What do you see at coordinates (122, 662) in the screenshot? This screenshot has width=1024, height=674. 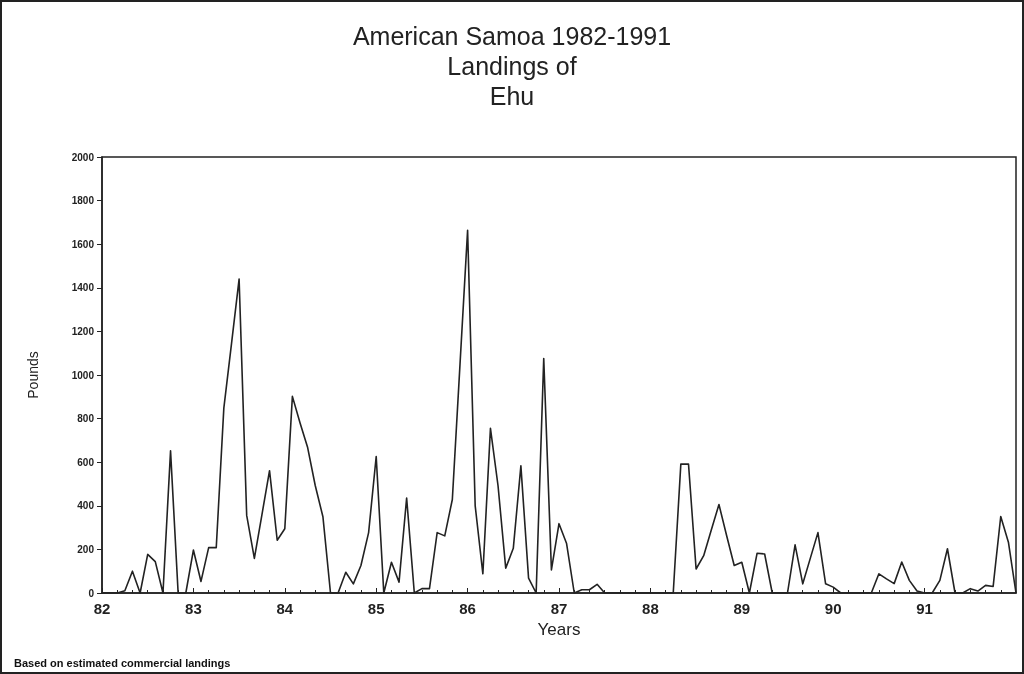 I see `text: Based on estimated commercial landings` at bounding box center [122, 662].